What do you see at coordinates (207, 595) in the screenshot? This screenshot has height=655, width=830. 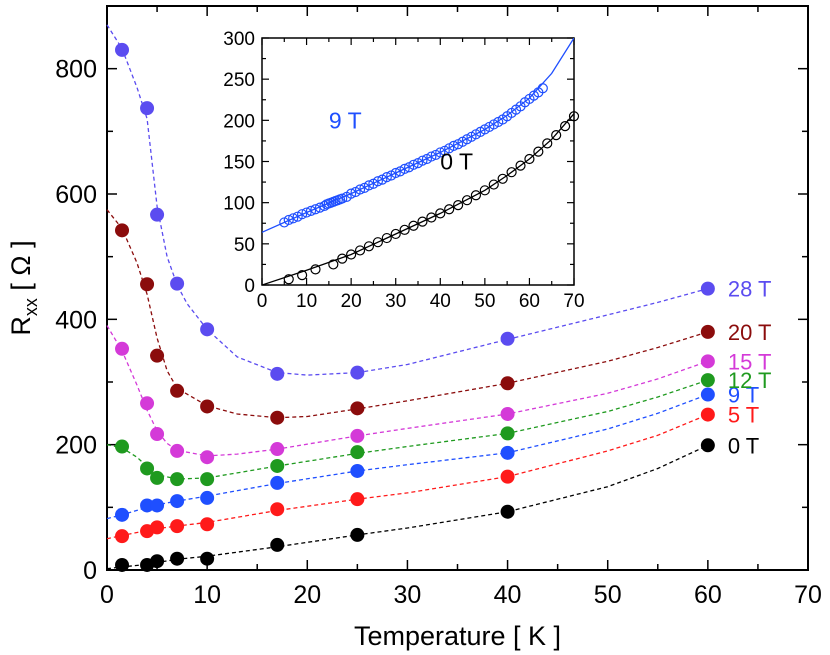 I see `x-tick-label: 10` at bounding box center [207, 595].